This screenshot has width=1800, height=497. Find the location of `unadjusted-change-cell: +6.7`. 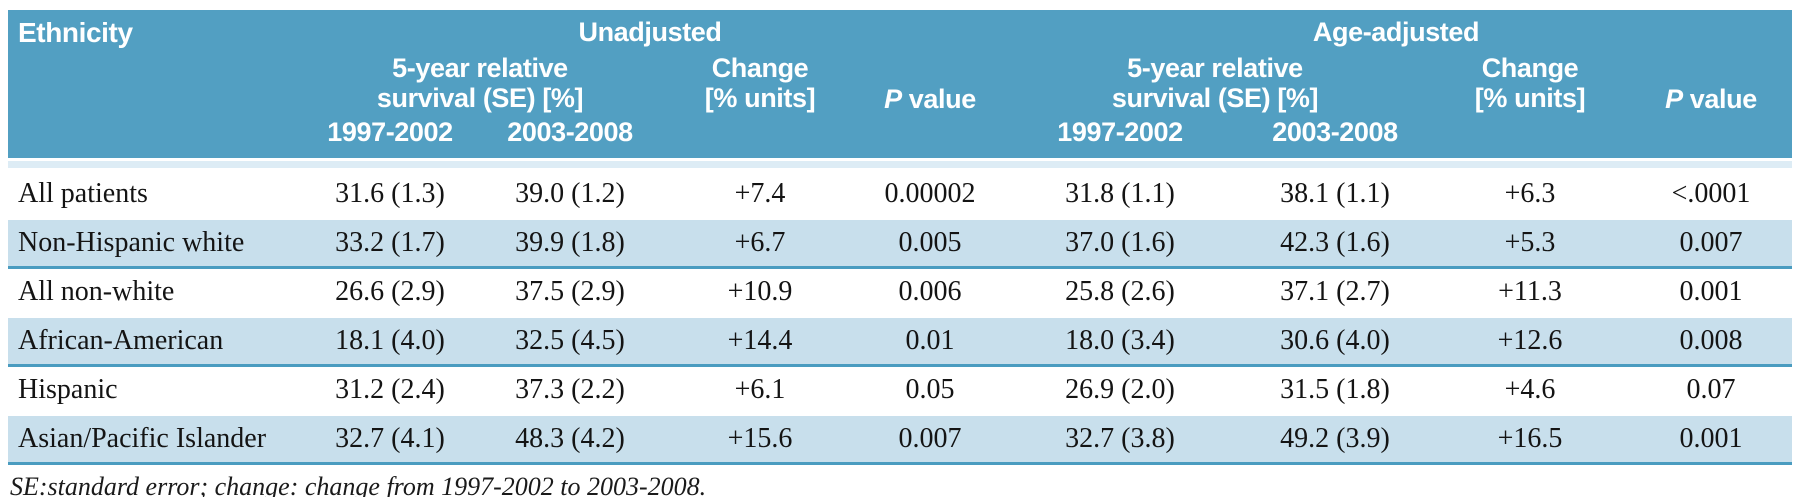

unadjusted-change-cell: +6.7 is located at coordinates (760, 242).